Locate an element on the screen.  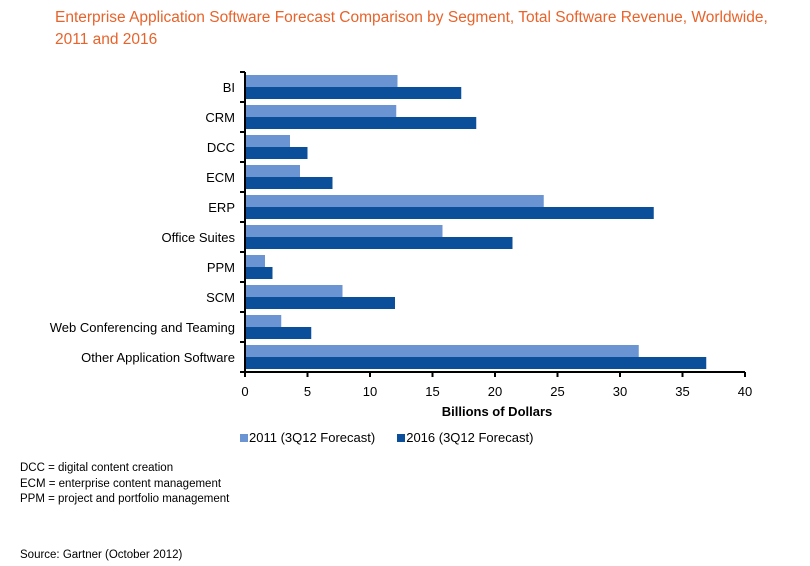
note-ecm: ECM = enterprise content management is located at coordinates (121, 483).